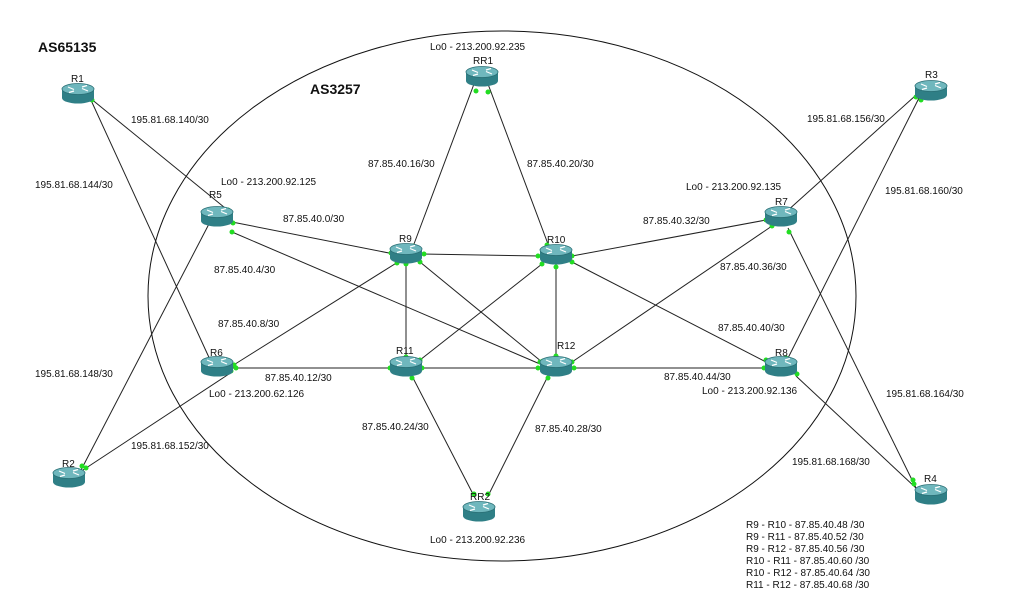 The height and width of the screenshot is (593, 1018). I want to click on subnet-r3-r7: 195.81.68.156/30, so click(846, 119).